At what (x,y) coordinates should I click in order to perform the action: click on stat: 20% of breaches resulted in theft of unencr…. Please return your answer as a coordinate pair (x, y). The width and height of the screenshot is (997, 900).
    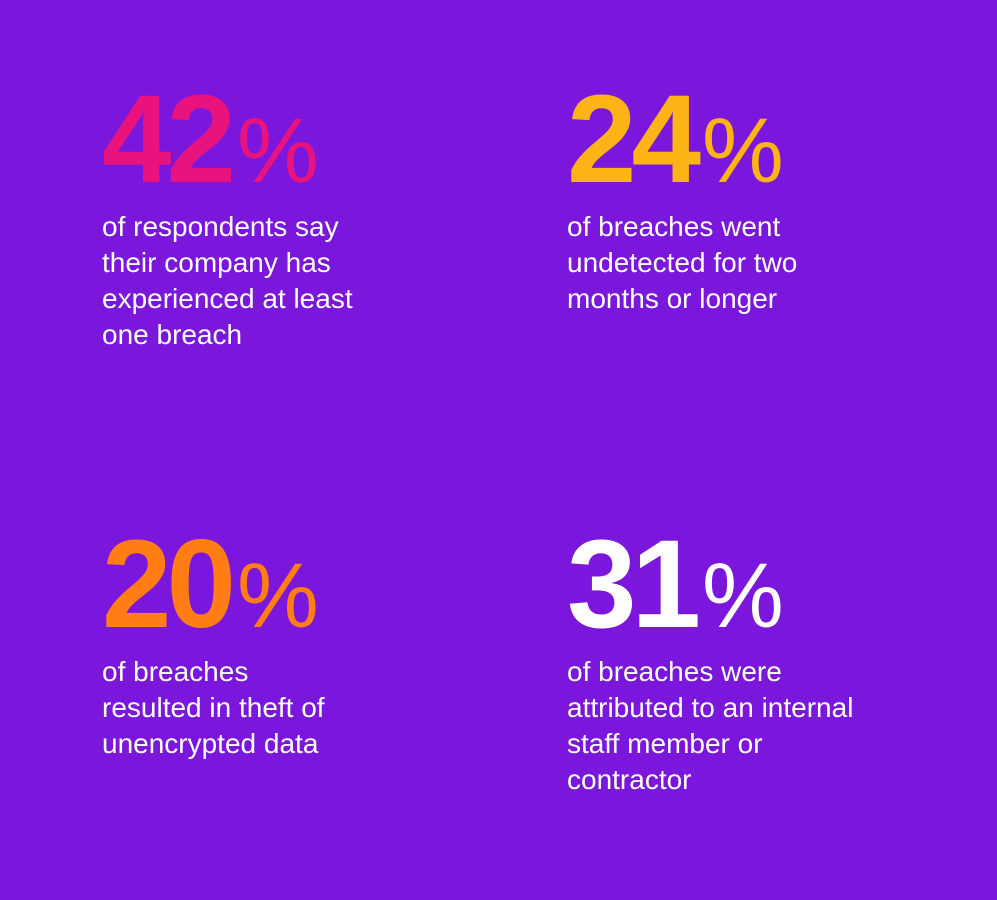
    Looking at the image, I should click on (302, 641).